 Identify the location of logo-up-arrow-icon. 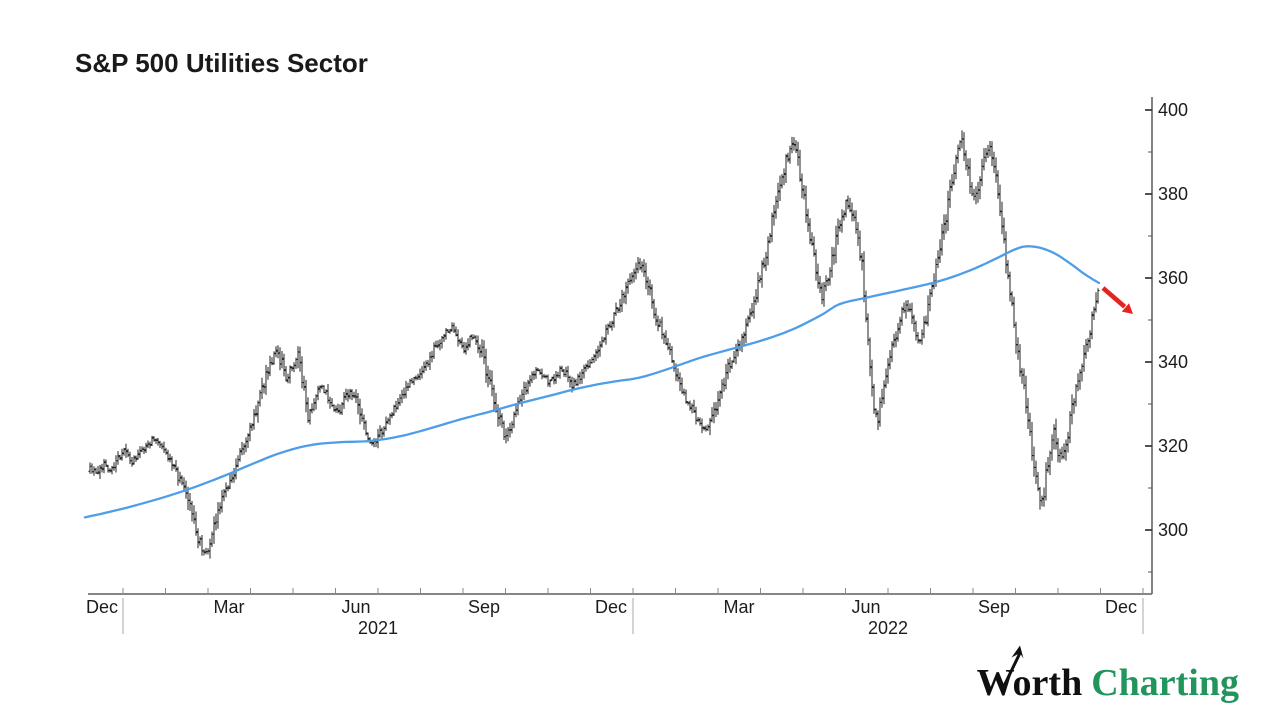
(1013, 666).